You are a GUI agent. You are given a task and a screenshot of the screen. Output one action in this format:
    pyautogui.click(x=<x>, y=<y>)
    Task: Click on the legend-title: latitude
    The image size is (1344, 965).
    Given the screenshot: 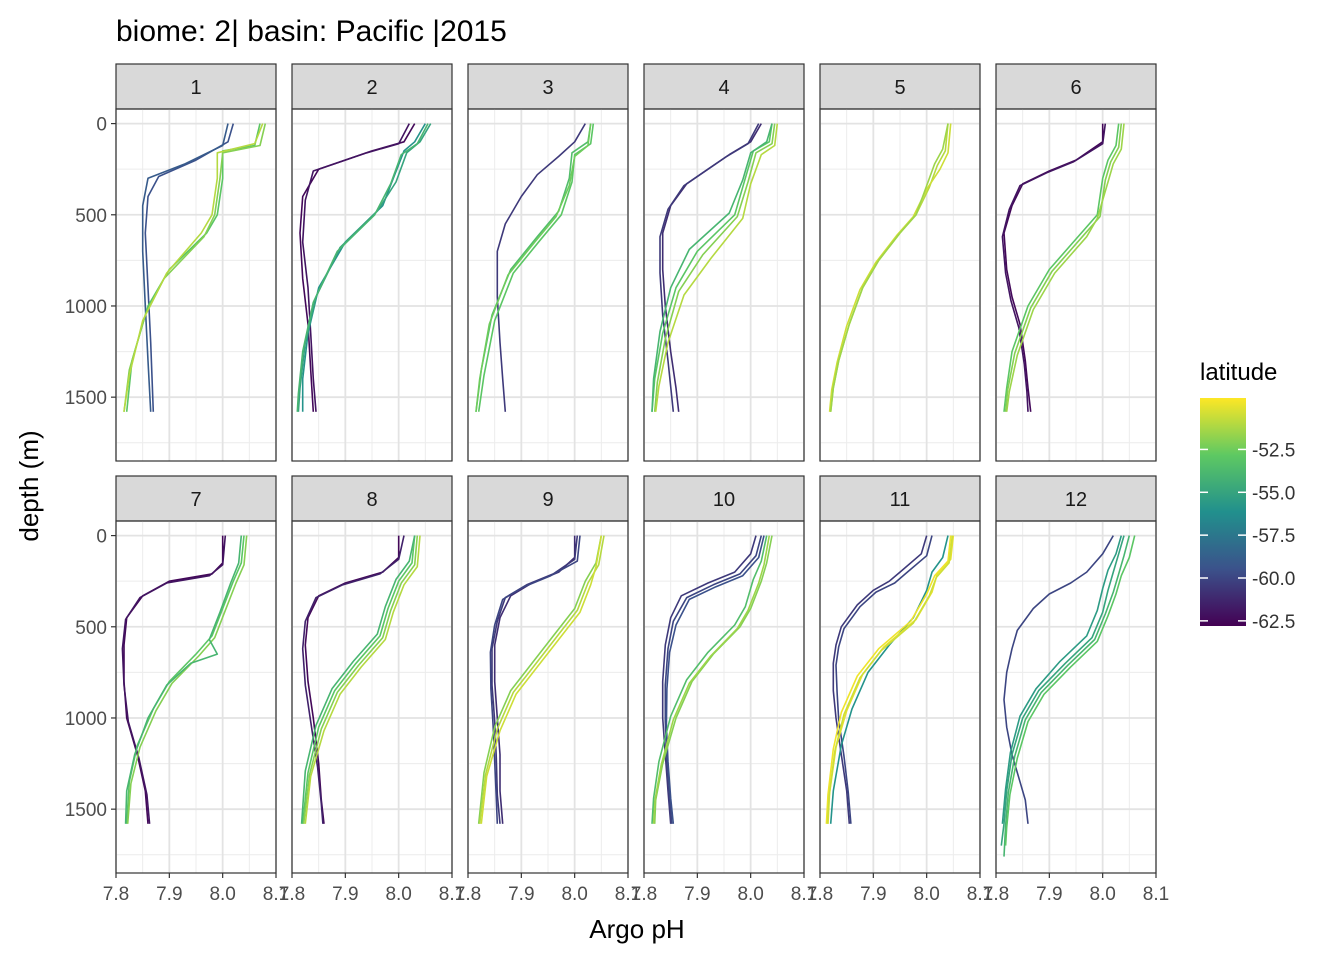 What is the action you would take?
    pyautogui.click(x=1238, y=372)
    